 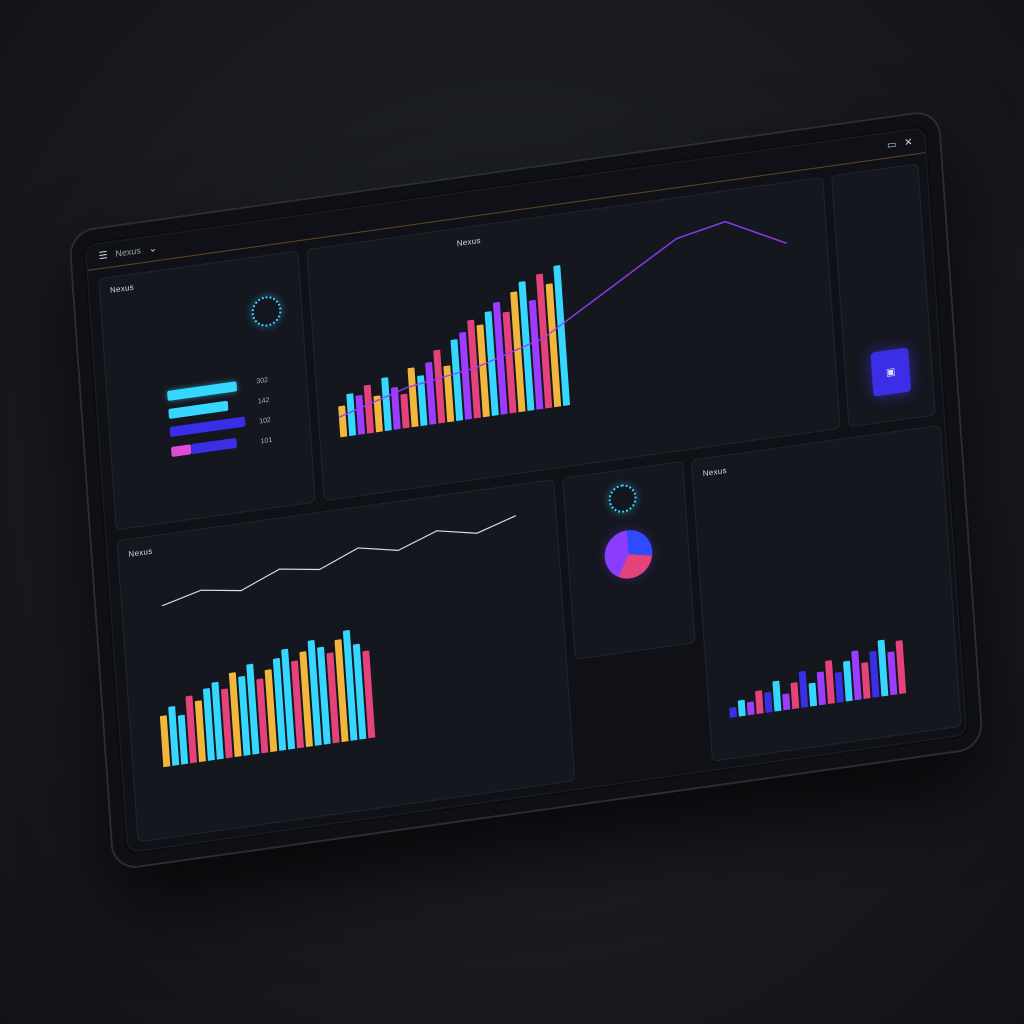 I want to click on main-trend-line, so click(x=563, y=319).